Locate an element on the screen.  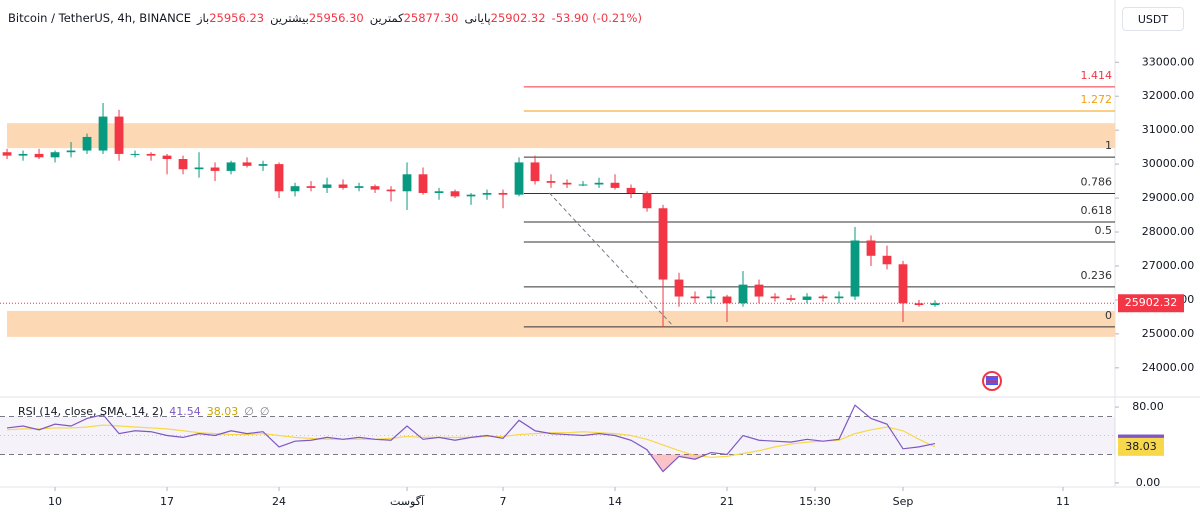
stat-label: کمترین is located at coordinates (386, 18).